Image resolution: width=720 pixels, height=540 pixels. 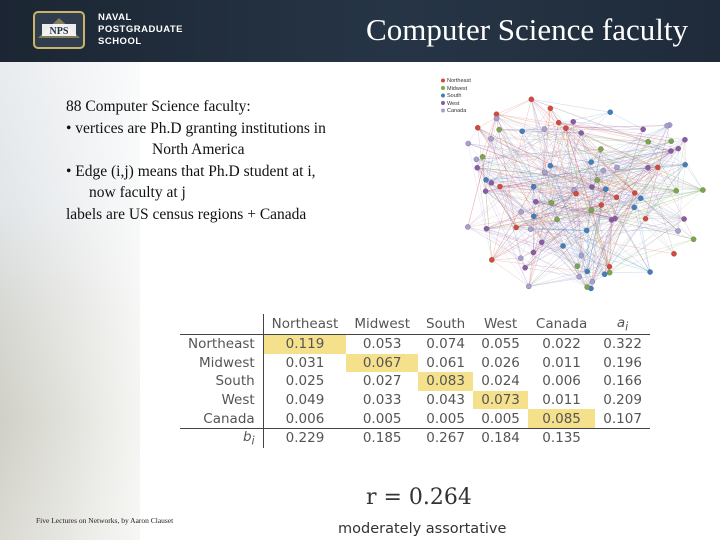 I want to click on table-cell: 0.033, so click(x=382, y=400).